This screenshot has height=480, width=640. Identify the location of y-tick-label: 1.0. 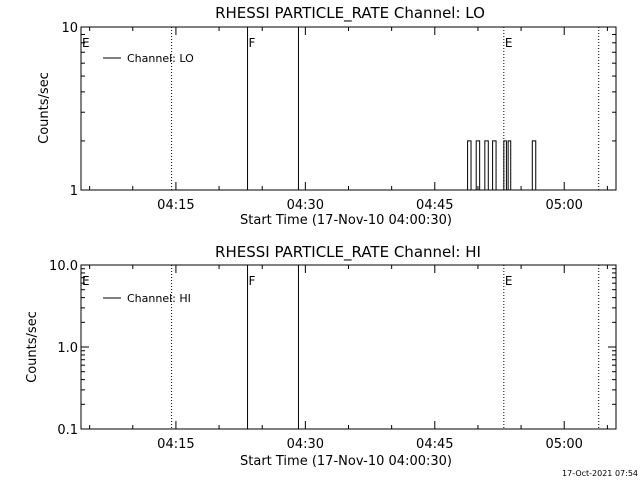
(67, 348).